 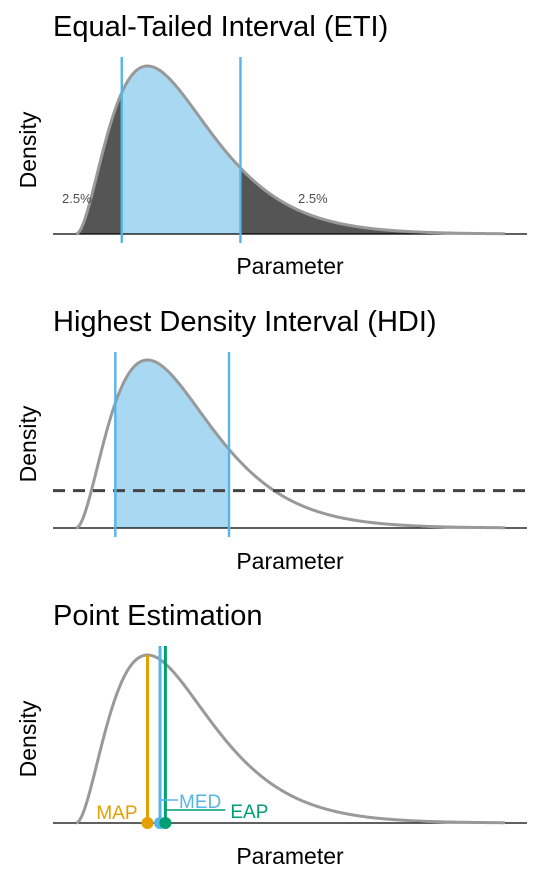 I want to click on eti-interval-area, so click(x=181, y=150).